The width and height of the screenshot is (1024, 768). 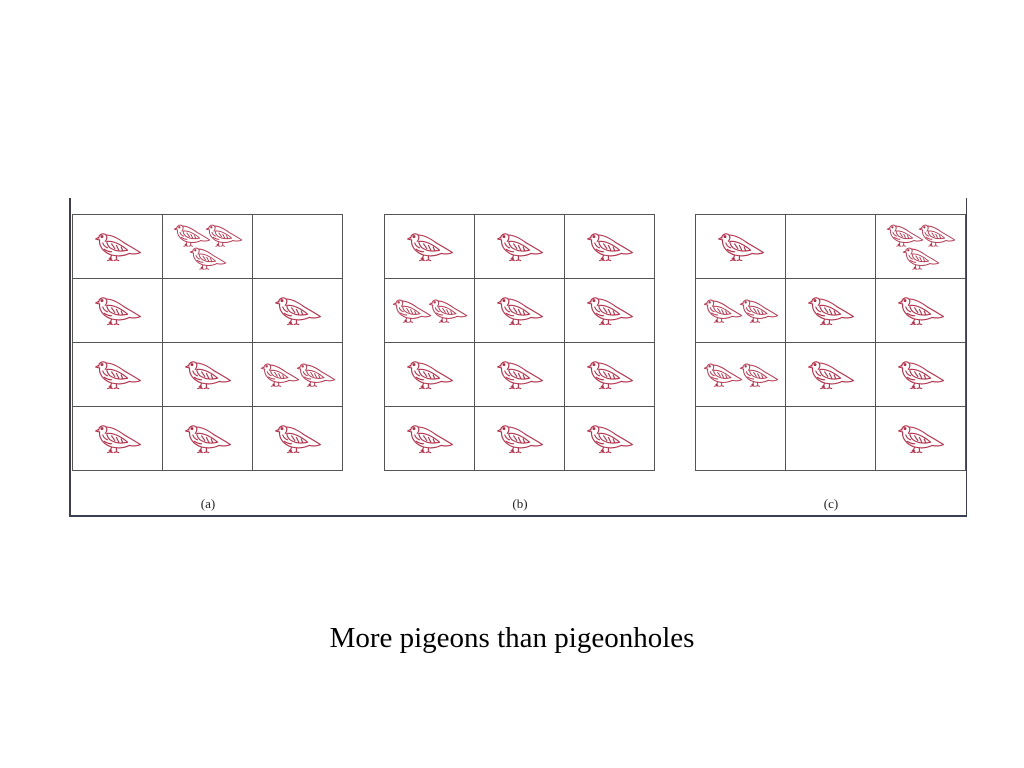 I want to click on panel-label-a: (a), so click(x=208, y=503).